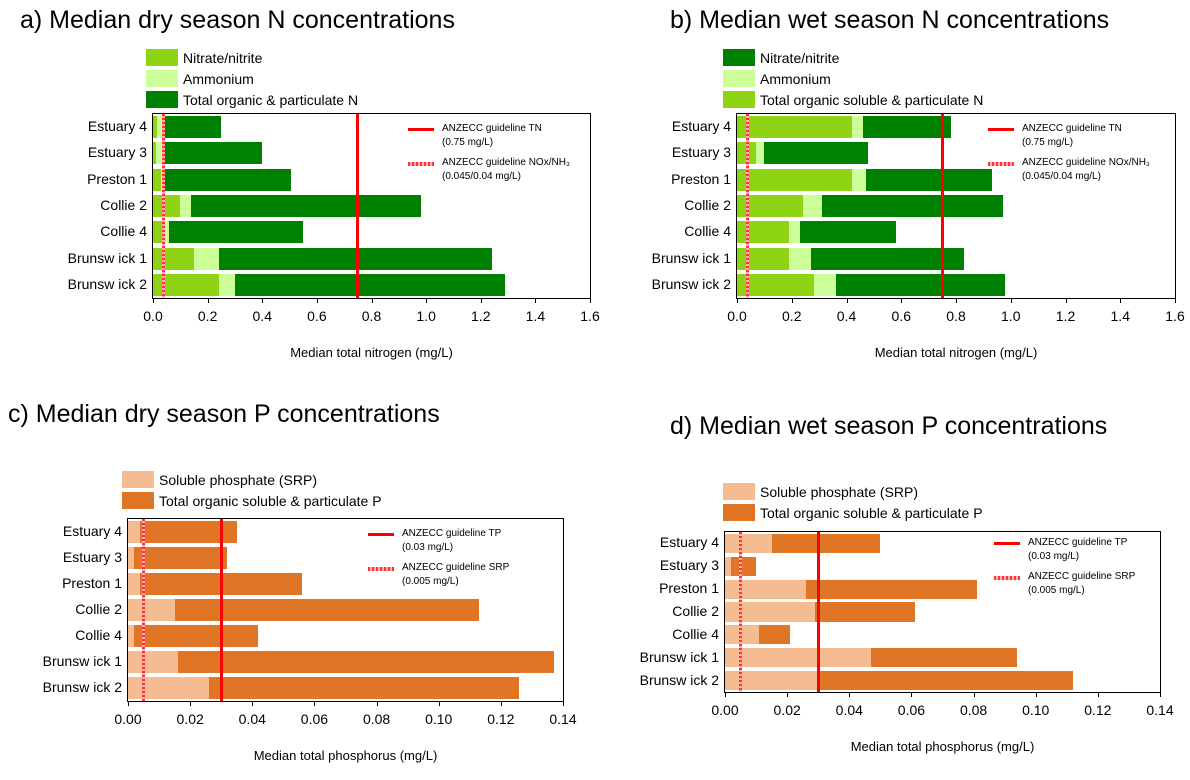 The height and width of the screenshot is (780, 1190). I want to click on guideline-legend-value: (0.75 mg/L), so click(1048, 142).